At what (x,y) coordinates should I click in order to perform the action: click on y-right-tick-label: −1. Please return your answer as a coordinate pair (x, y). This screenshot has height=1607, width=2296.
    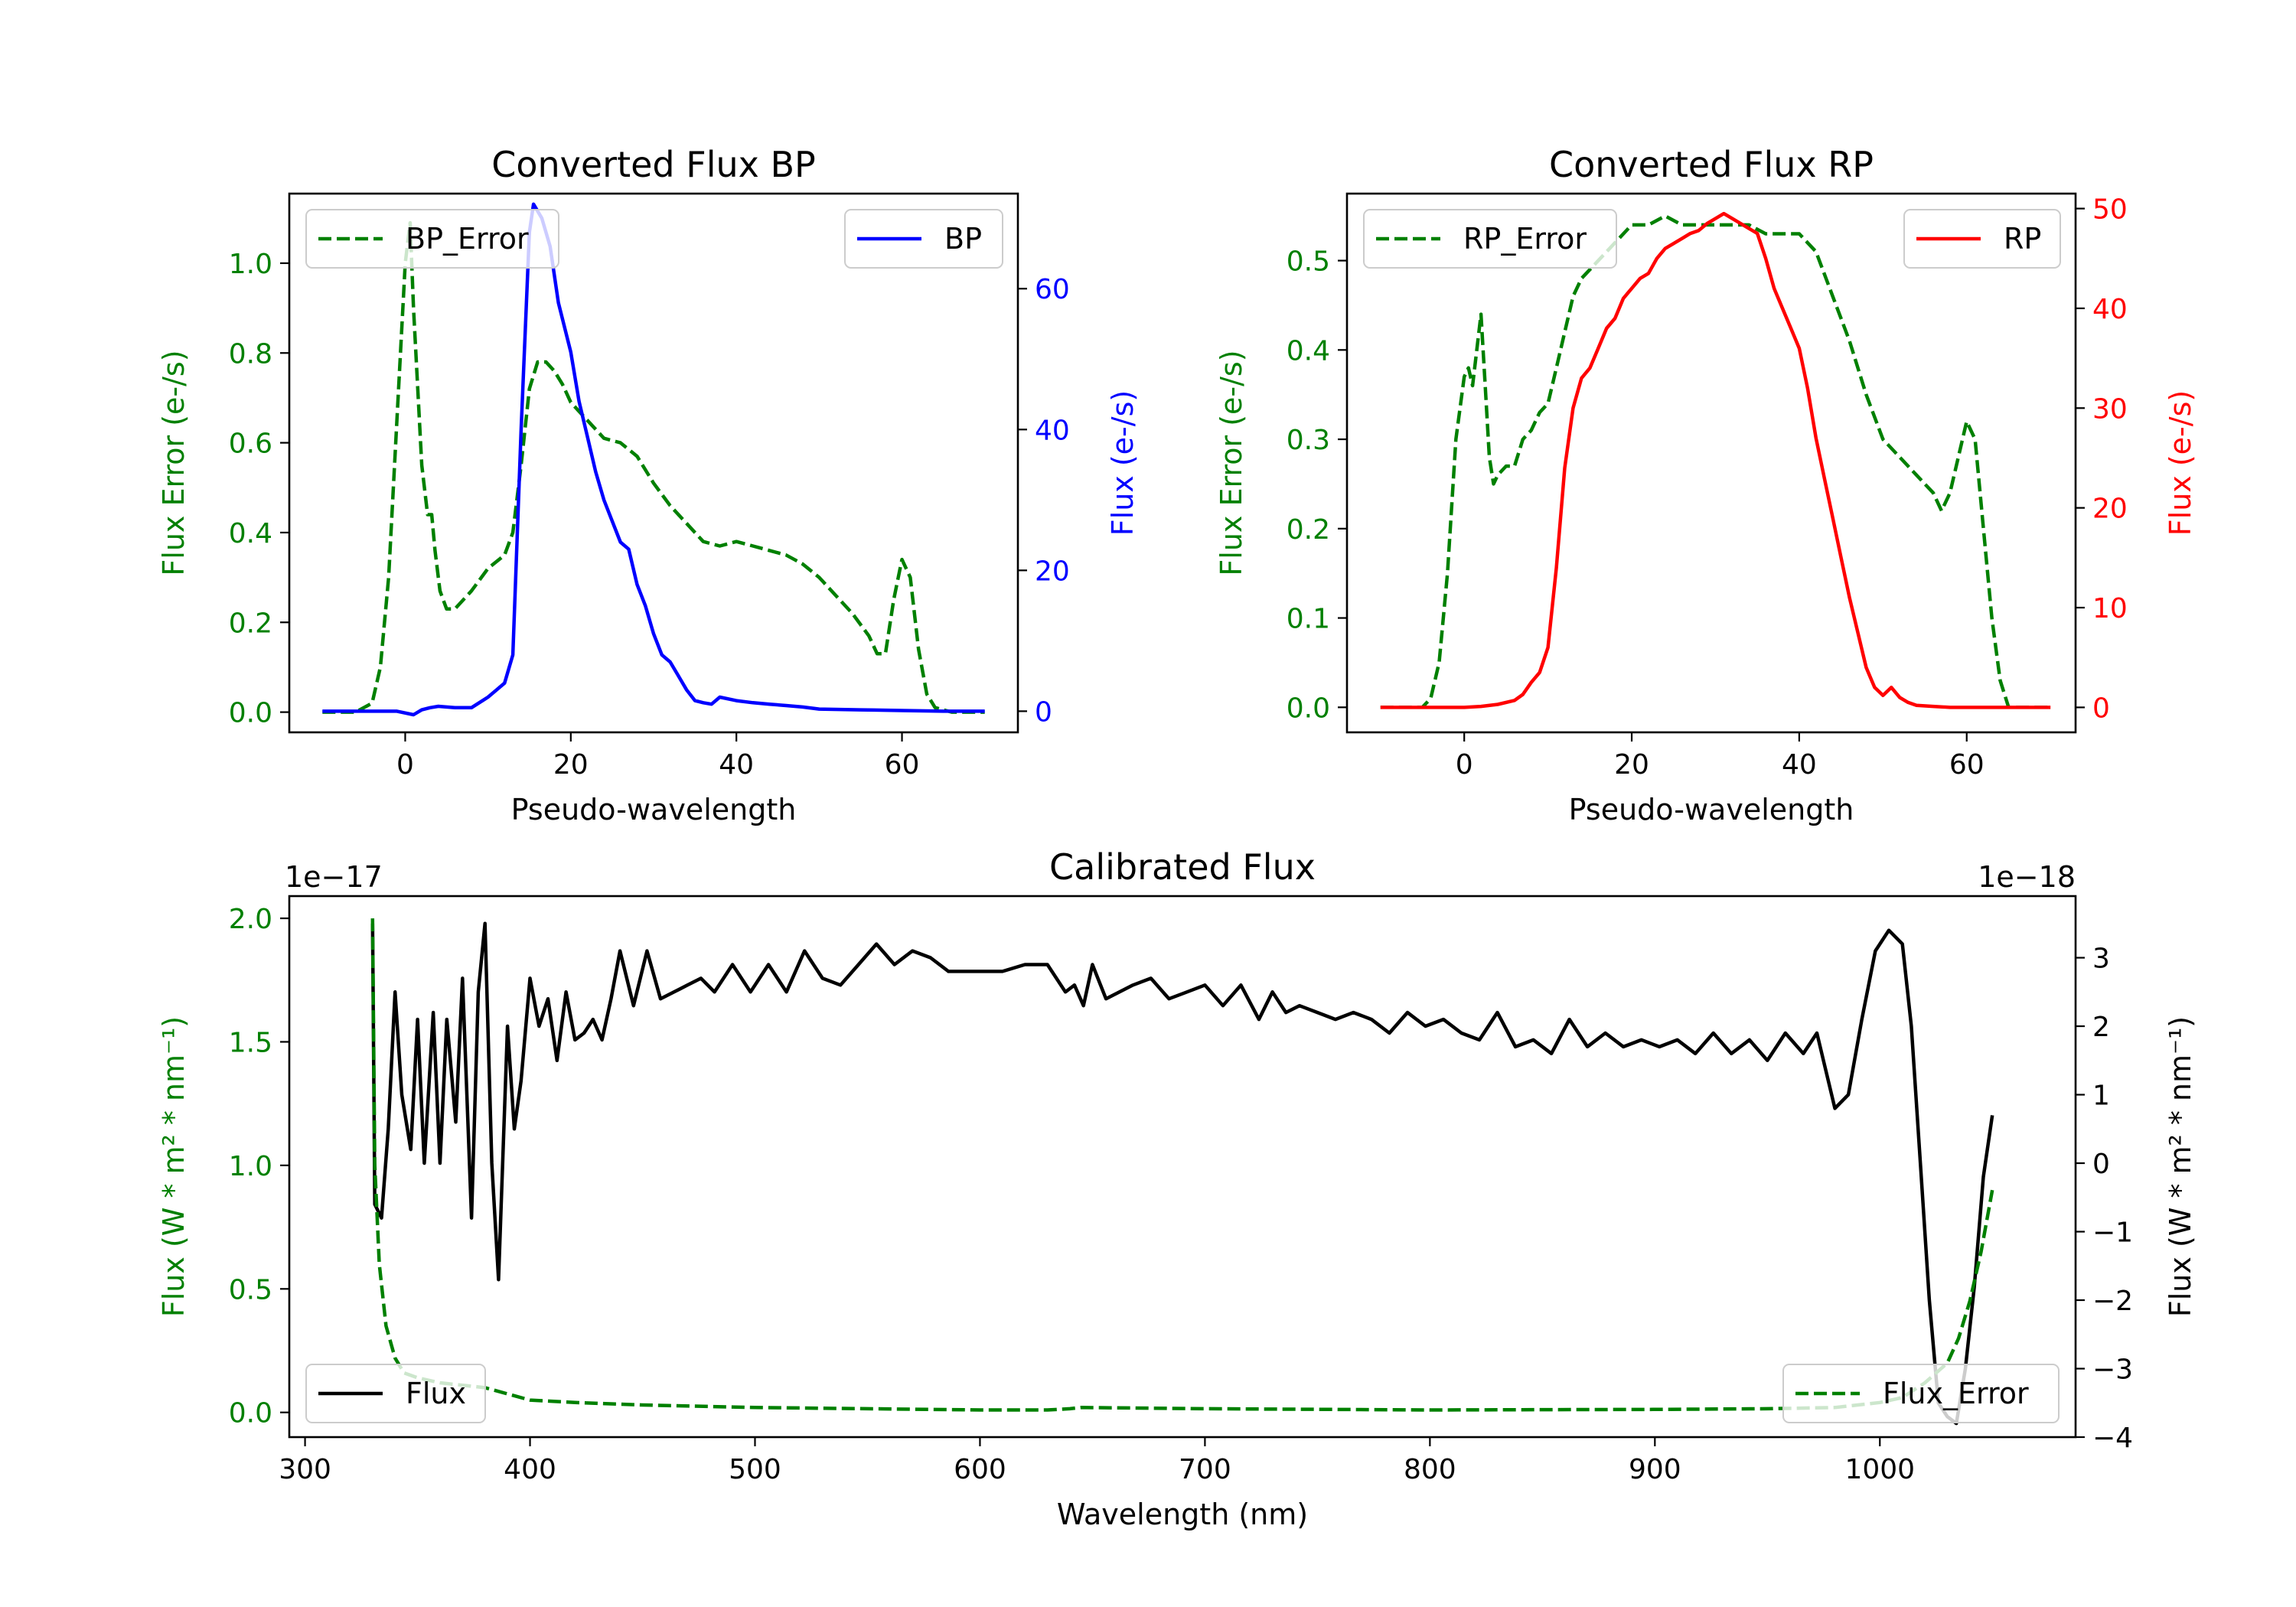
    Looking at the image, I should click on (2112, 1233).